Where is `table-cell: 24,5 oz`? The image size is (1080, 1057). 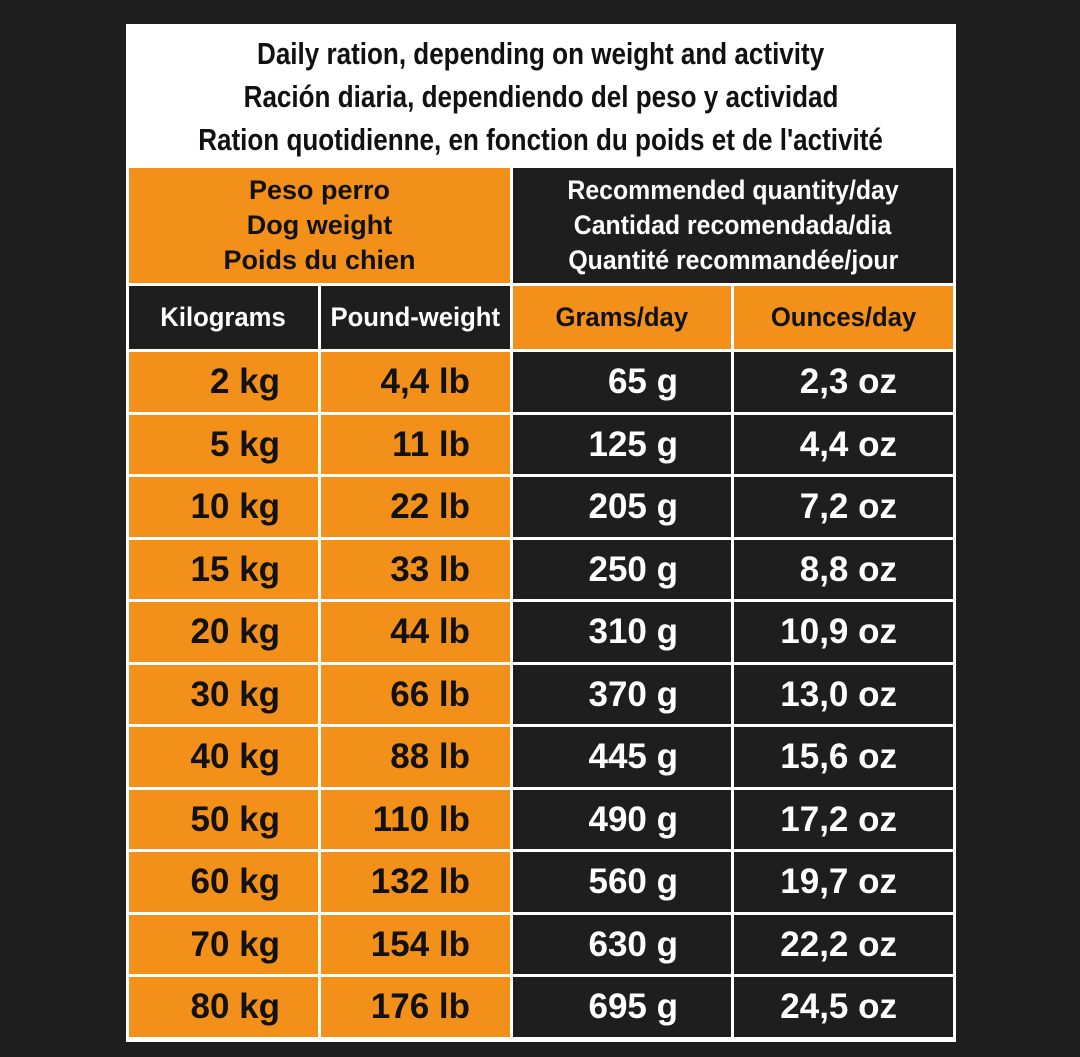
table-cell: 24,5 oz is located at coordinates (843, 1007).